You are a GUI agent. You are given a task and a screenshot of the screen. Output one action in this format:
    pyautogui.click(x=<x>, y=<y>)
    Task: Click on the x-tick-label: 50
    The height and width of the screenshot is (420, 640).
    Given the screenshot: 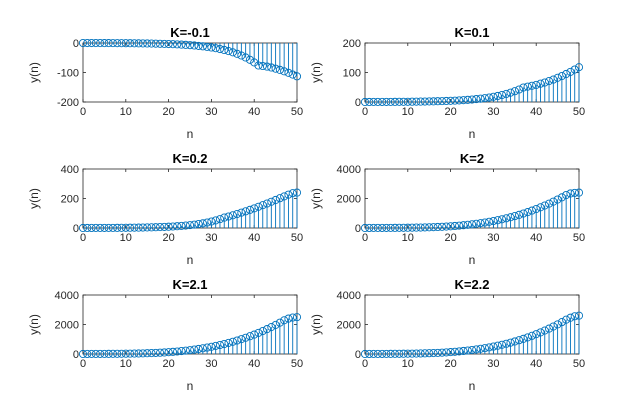 What is the action you would take?
    pyautogui.click(x=579, y=364)
    